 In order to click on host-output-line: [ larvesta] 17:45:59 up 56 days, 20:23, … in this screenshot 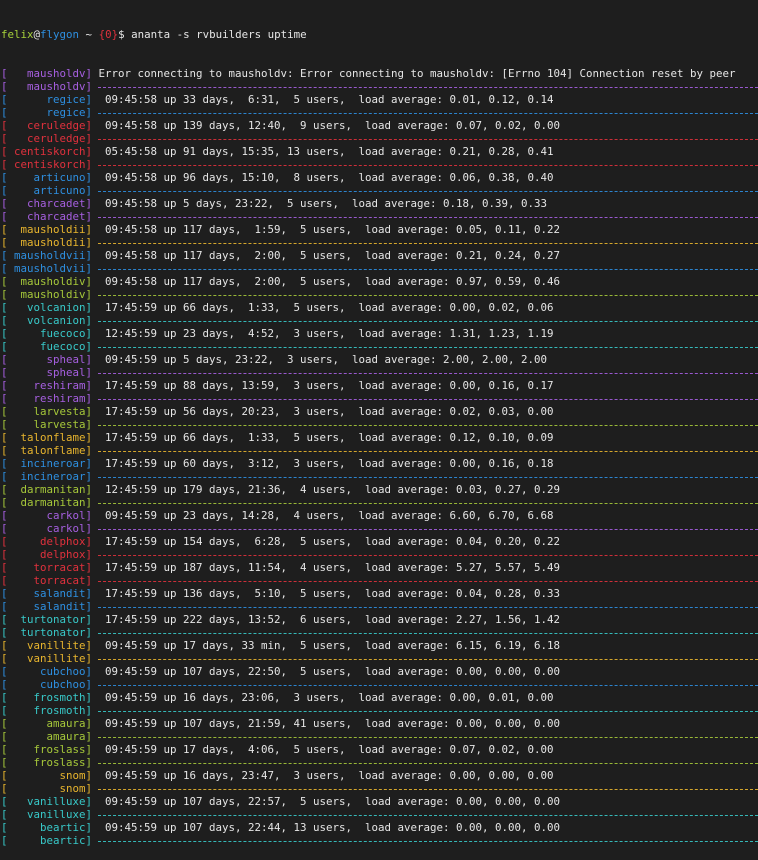, I will do `click(379, 411)`.